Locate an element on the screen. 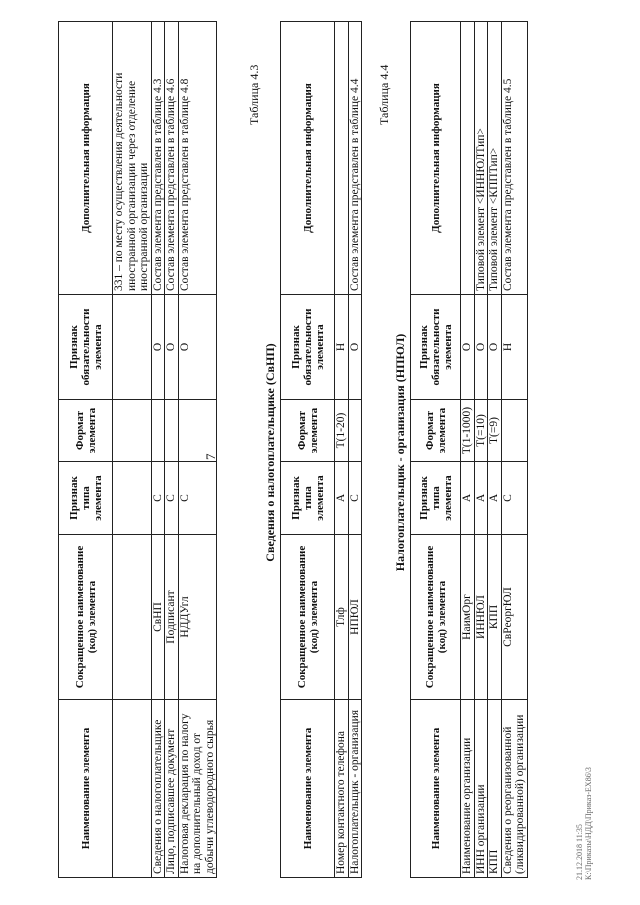 The image size is (640, 905). table-cell: ИННЮЛ is located at coordinates (481, 617).